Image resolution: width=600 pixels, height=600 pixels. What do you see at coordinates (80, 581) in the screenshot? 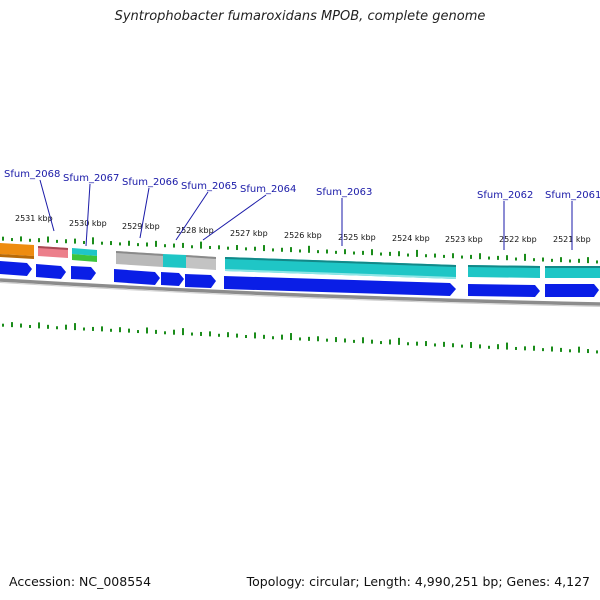
I see `accession-text: Accession: NC_008554` at bounding box center [80, 581].